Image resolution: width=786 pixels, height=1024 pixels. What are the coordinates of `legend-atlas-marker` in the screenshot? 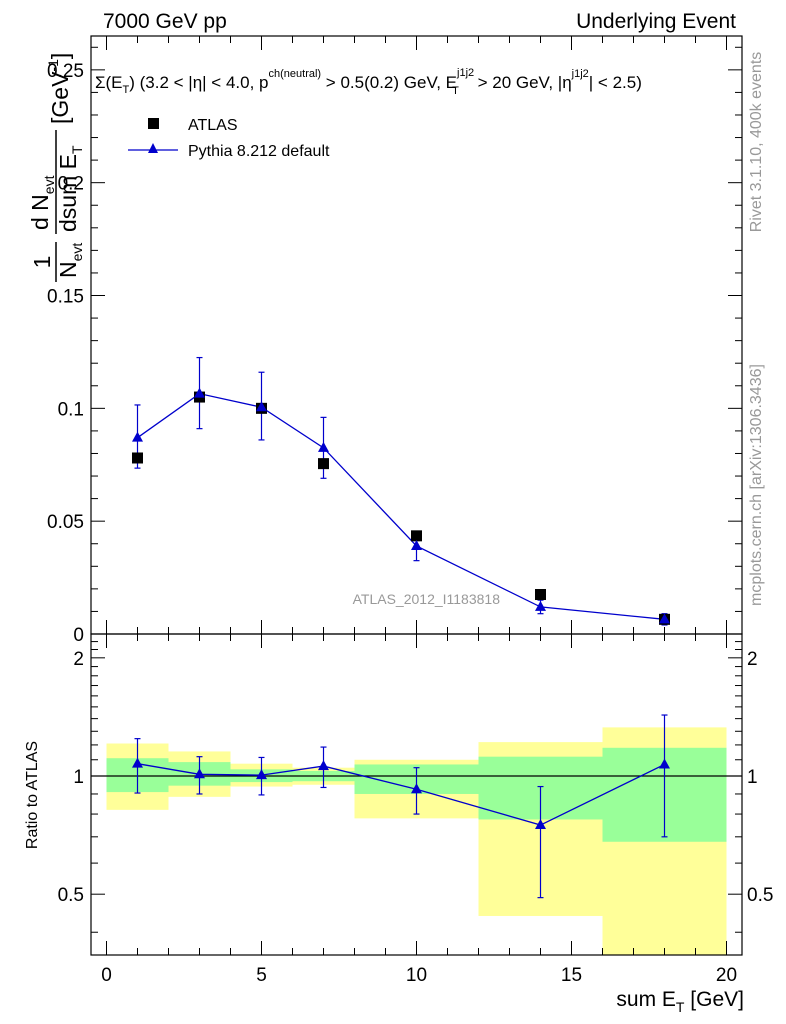 It's located at (153, 123).